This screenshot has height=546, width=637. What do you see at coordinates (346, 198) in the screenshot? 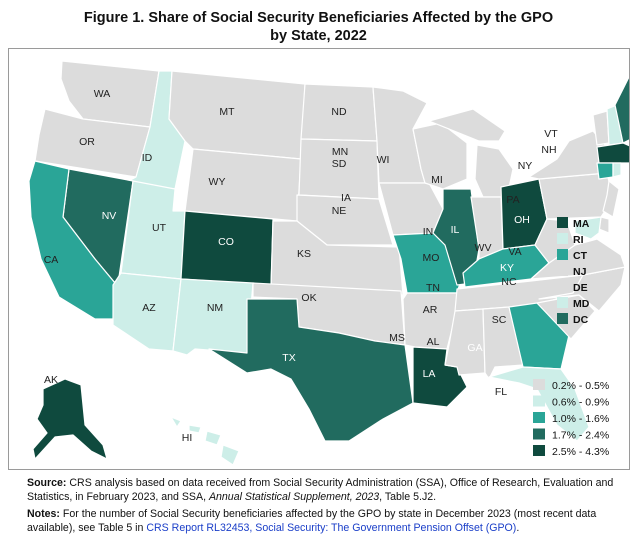
I see `label-IA: IA` at bounding box center [346, 198].